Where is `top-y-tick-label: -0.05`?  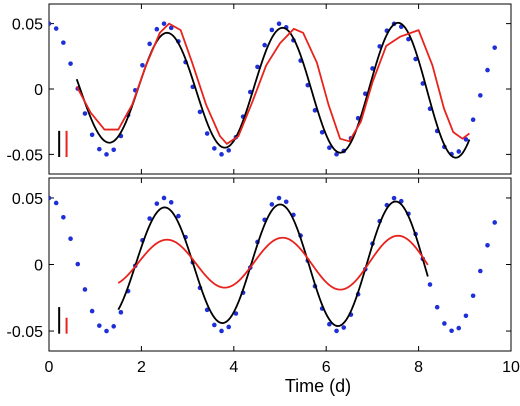
top-y-tick-label: -0.05 is located at coordinates (25, 155).